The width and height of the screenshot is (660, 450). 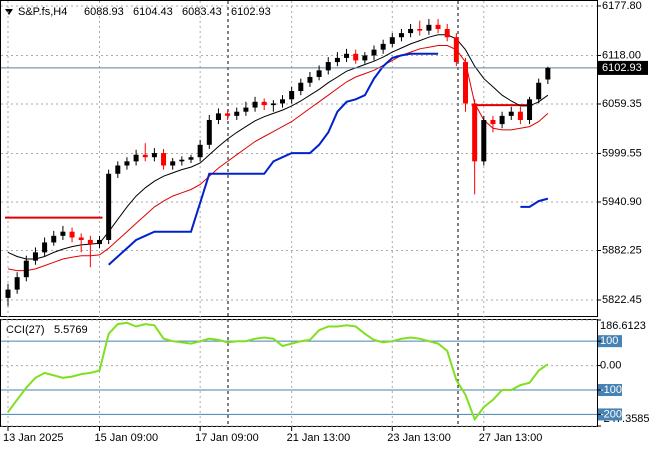 What do you see at coordinates (104, 12) in the screenshot?
I see `header-open: 6088.93` at bounding box center [104, 12].